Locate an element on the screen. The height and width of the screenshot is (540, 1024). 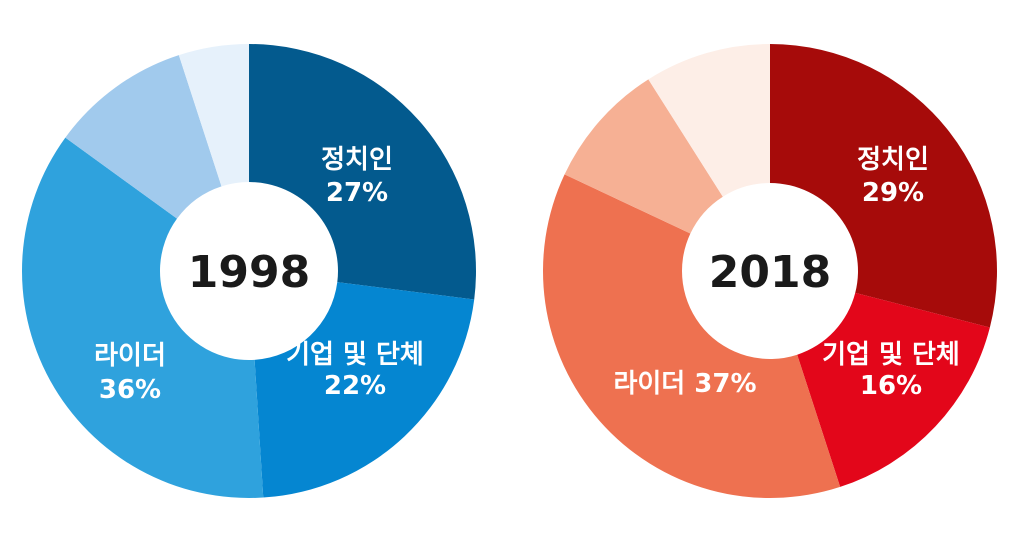
slice-value: 37% is located at coordinates (720, 384).